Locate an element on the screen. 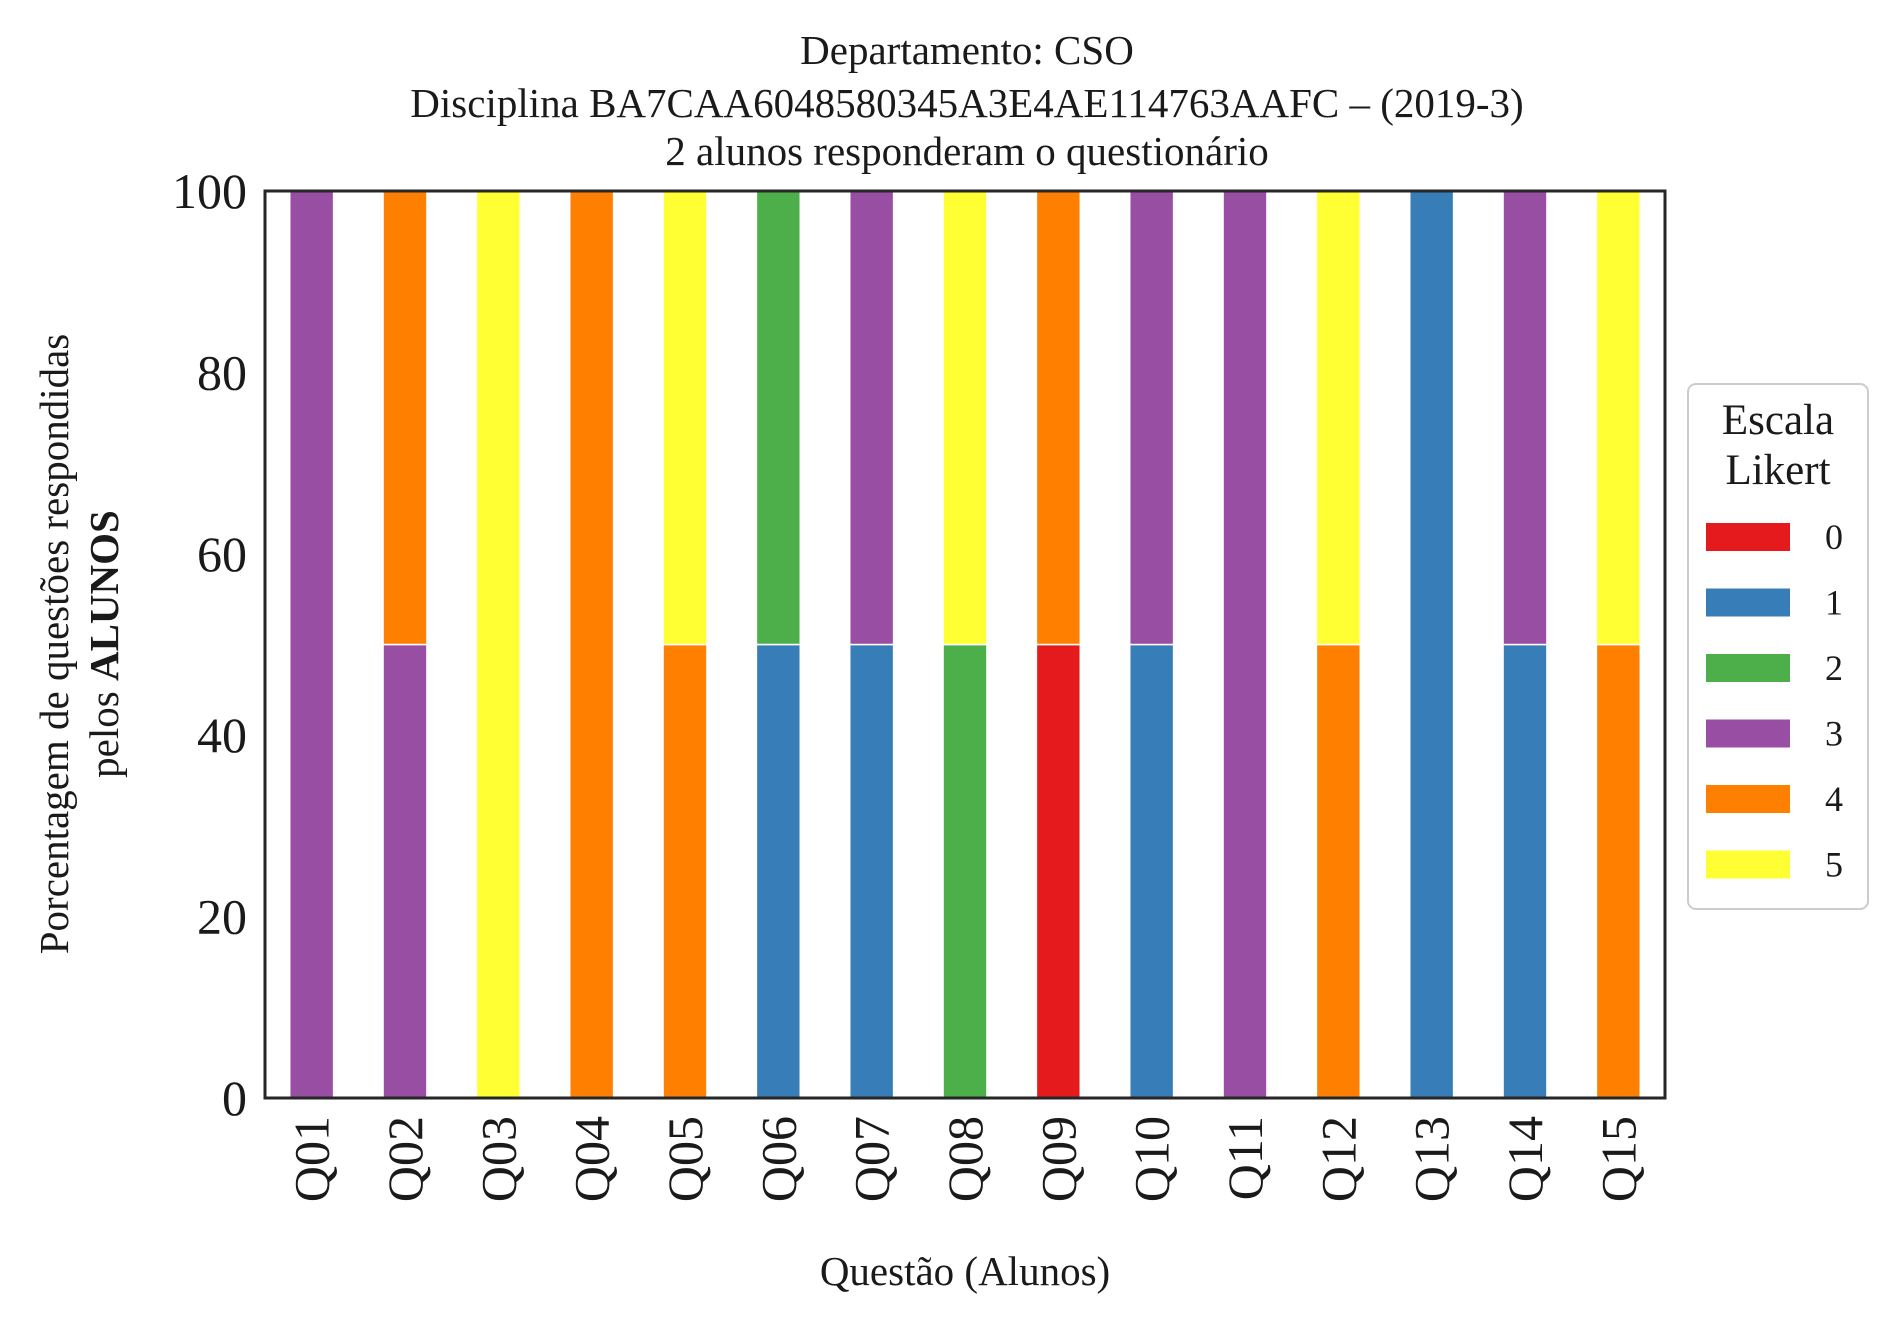  y-tick-label-60: 60 is located at coordinates (222, 554).